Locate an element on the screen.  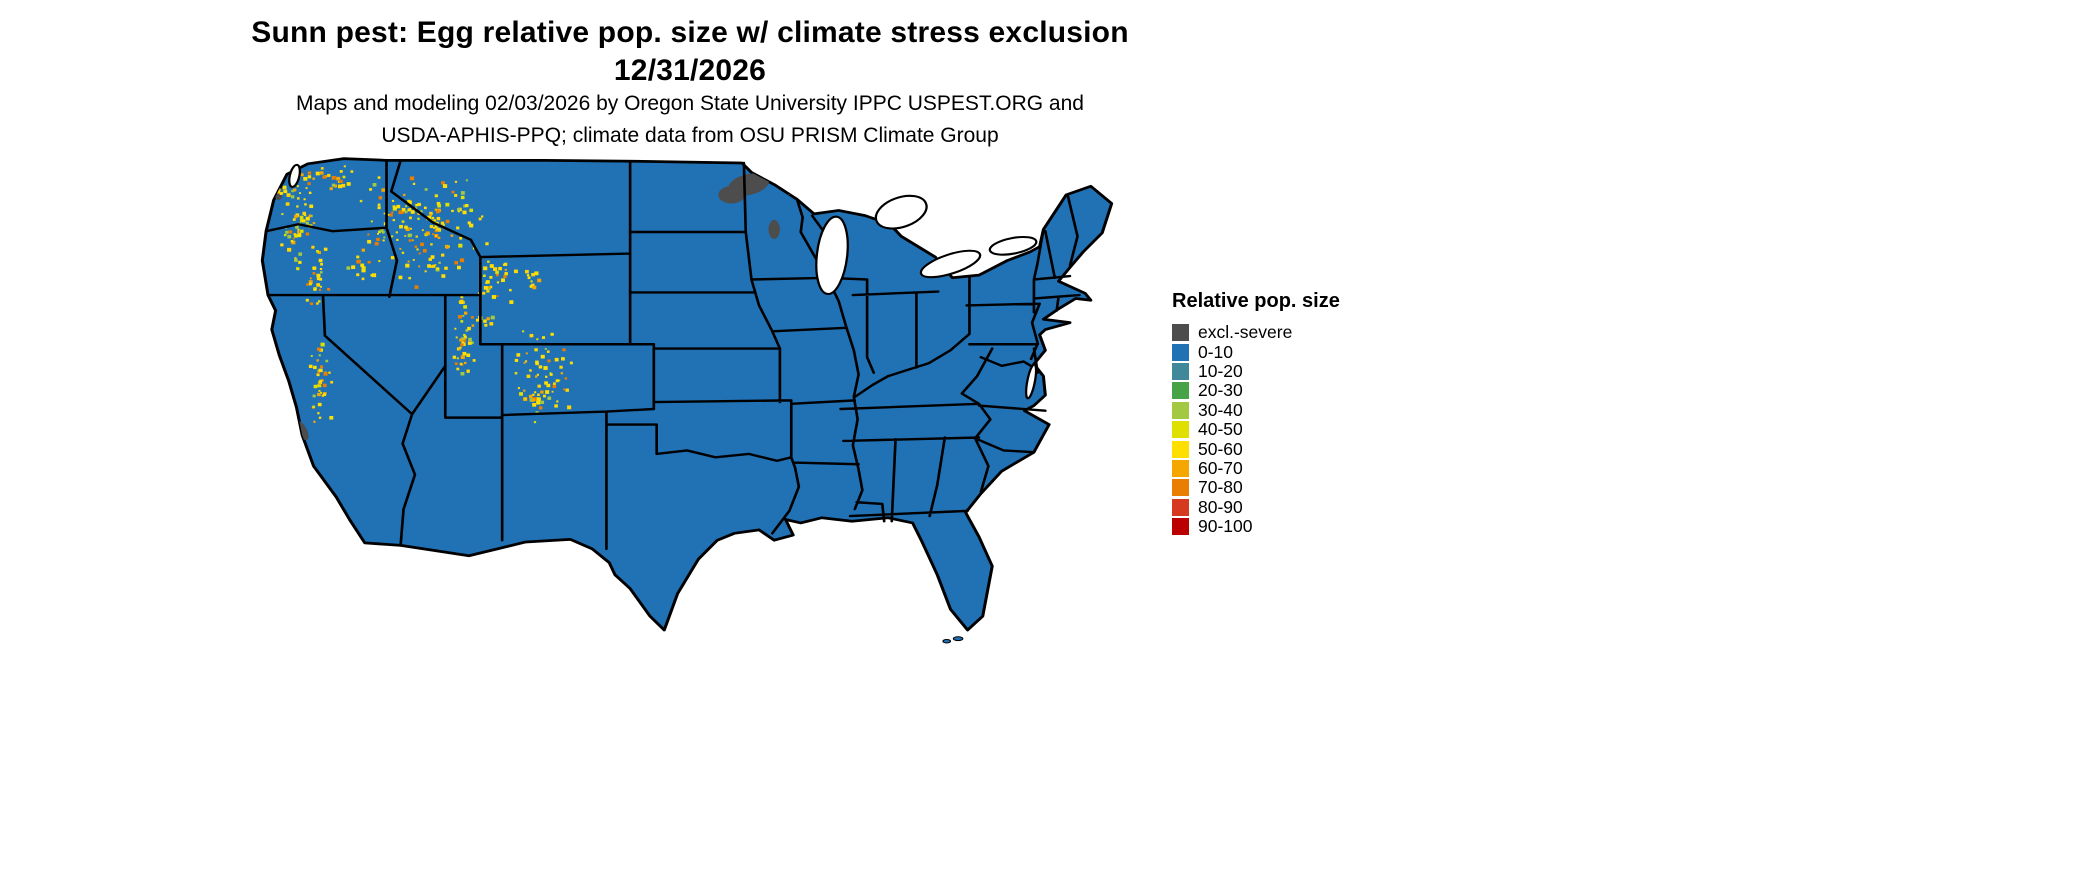
chesapeake-bay is located at coordinates (1031, 381).